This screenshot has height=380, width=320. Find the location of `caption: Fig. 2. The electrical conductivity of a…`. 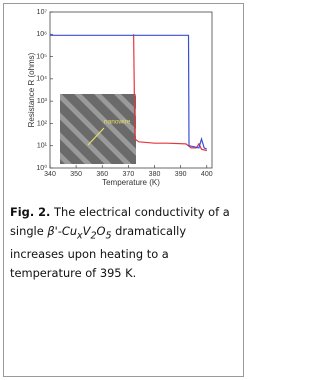

caption: Fig. 2. The electrical conductivity of a… is located at coordinates (123, 243).